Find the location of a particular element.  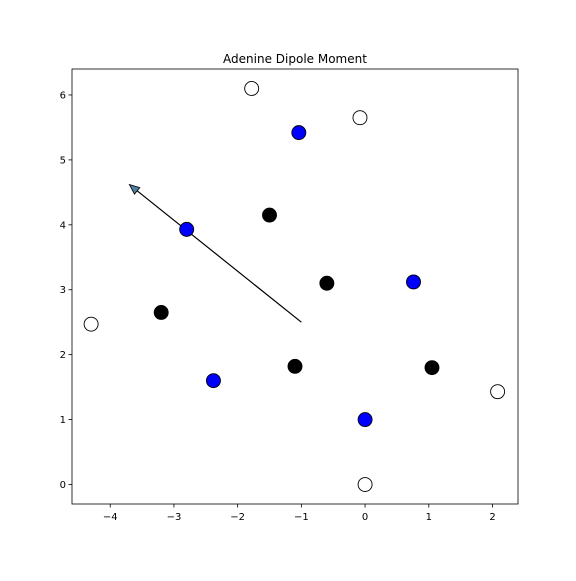

y-tick-label: 5 is located at coordinates (63, 160).